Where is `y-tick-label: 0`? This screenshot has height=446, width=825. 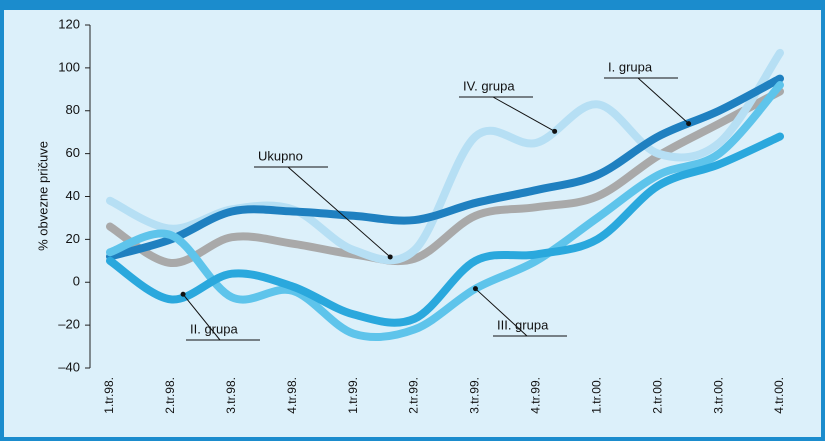 y-tick-label: 0 is located at coordinates (76, 281).